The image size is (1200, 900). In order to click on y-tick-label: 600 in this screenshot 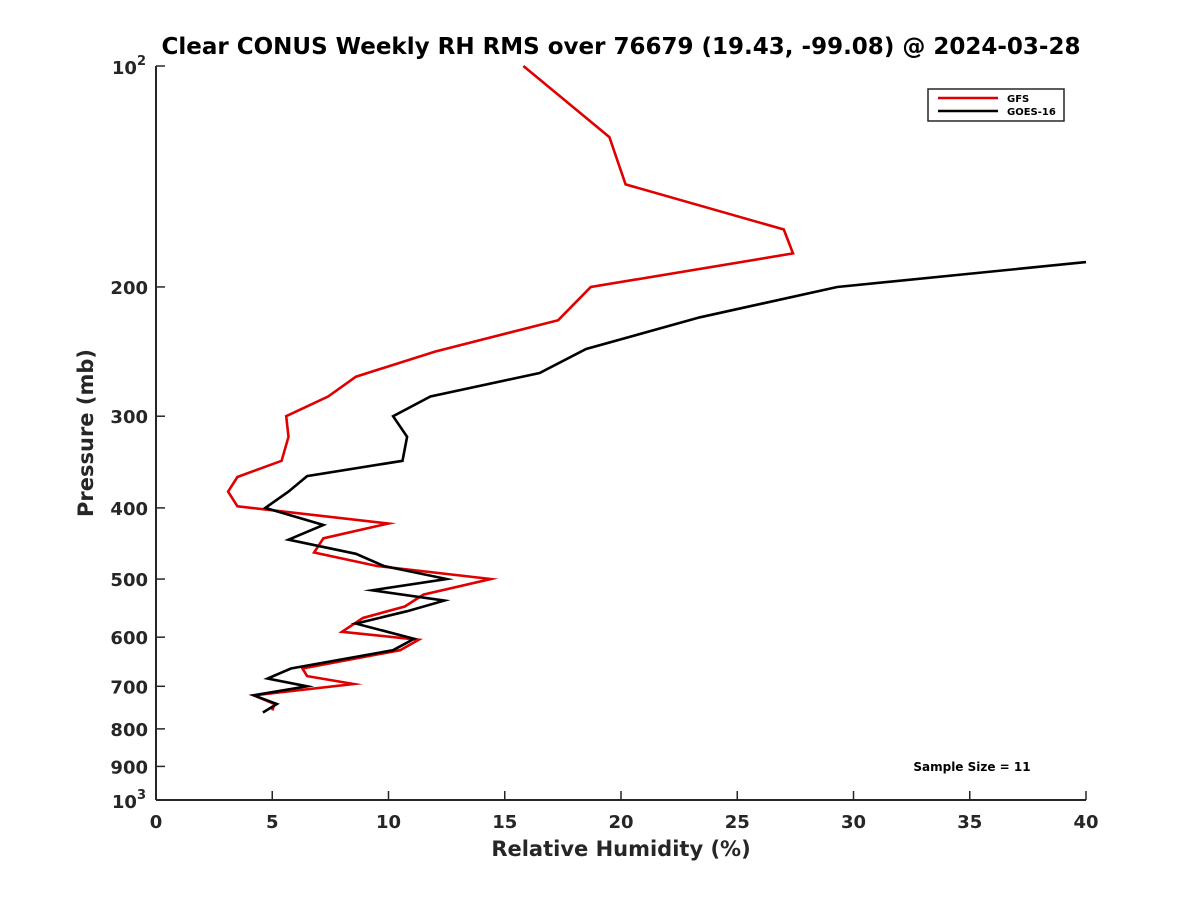, I will do `click(129, 638)`.